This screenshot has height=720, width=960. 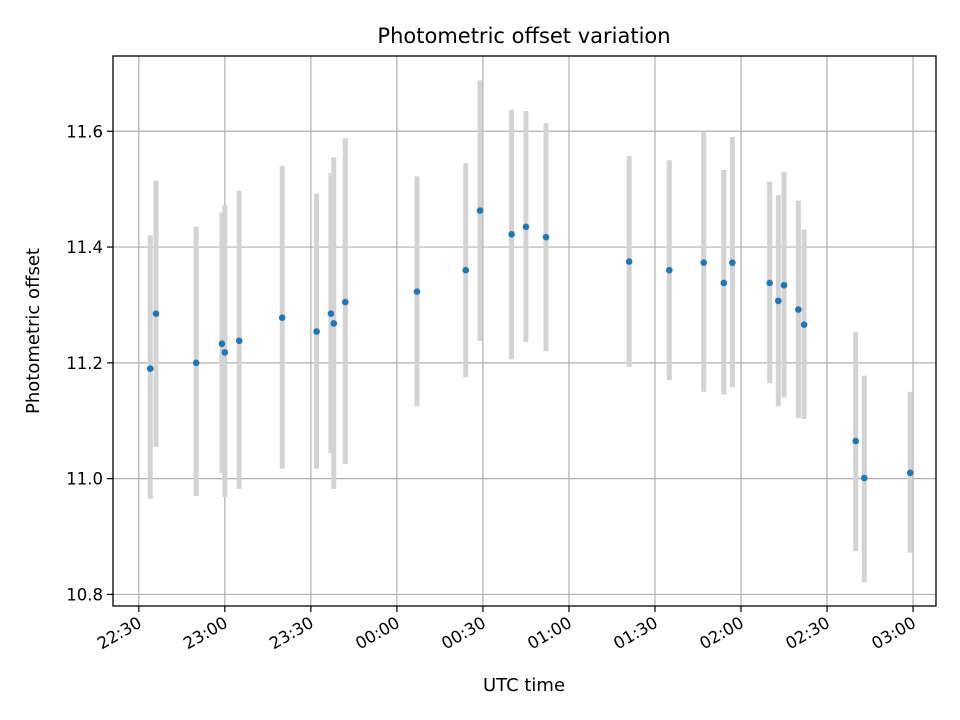 I want to click on x-tick-label: 03:00, so click(x=893, y=633).